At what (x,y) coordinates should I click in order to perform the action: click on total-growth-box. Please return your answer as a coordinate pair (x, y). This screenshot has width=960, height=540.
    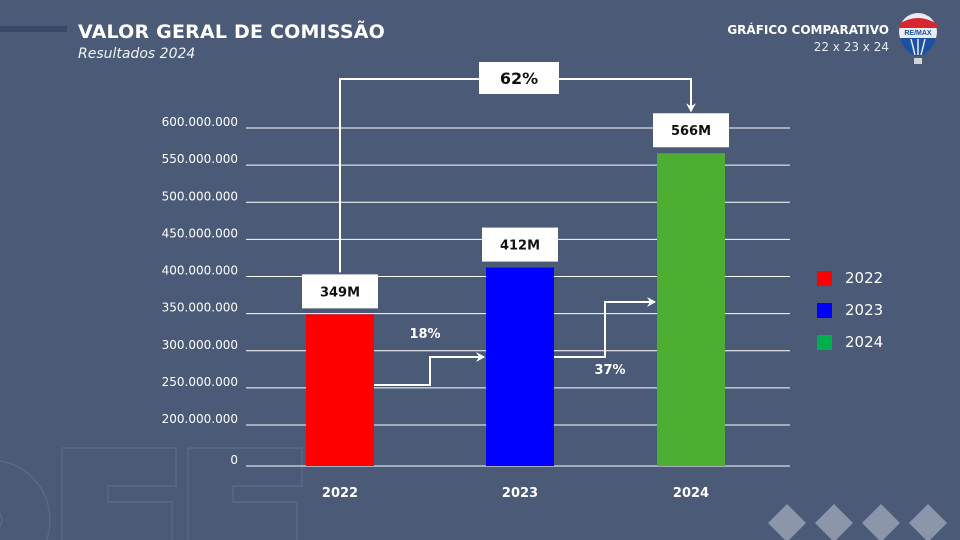
    Looking at the image, I should click on (519, 78).